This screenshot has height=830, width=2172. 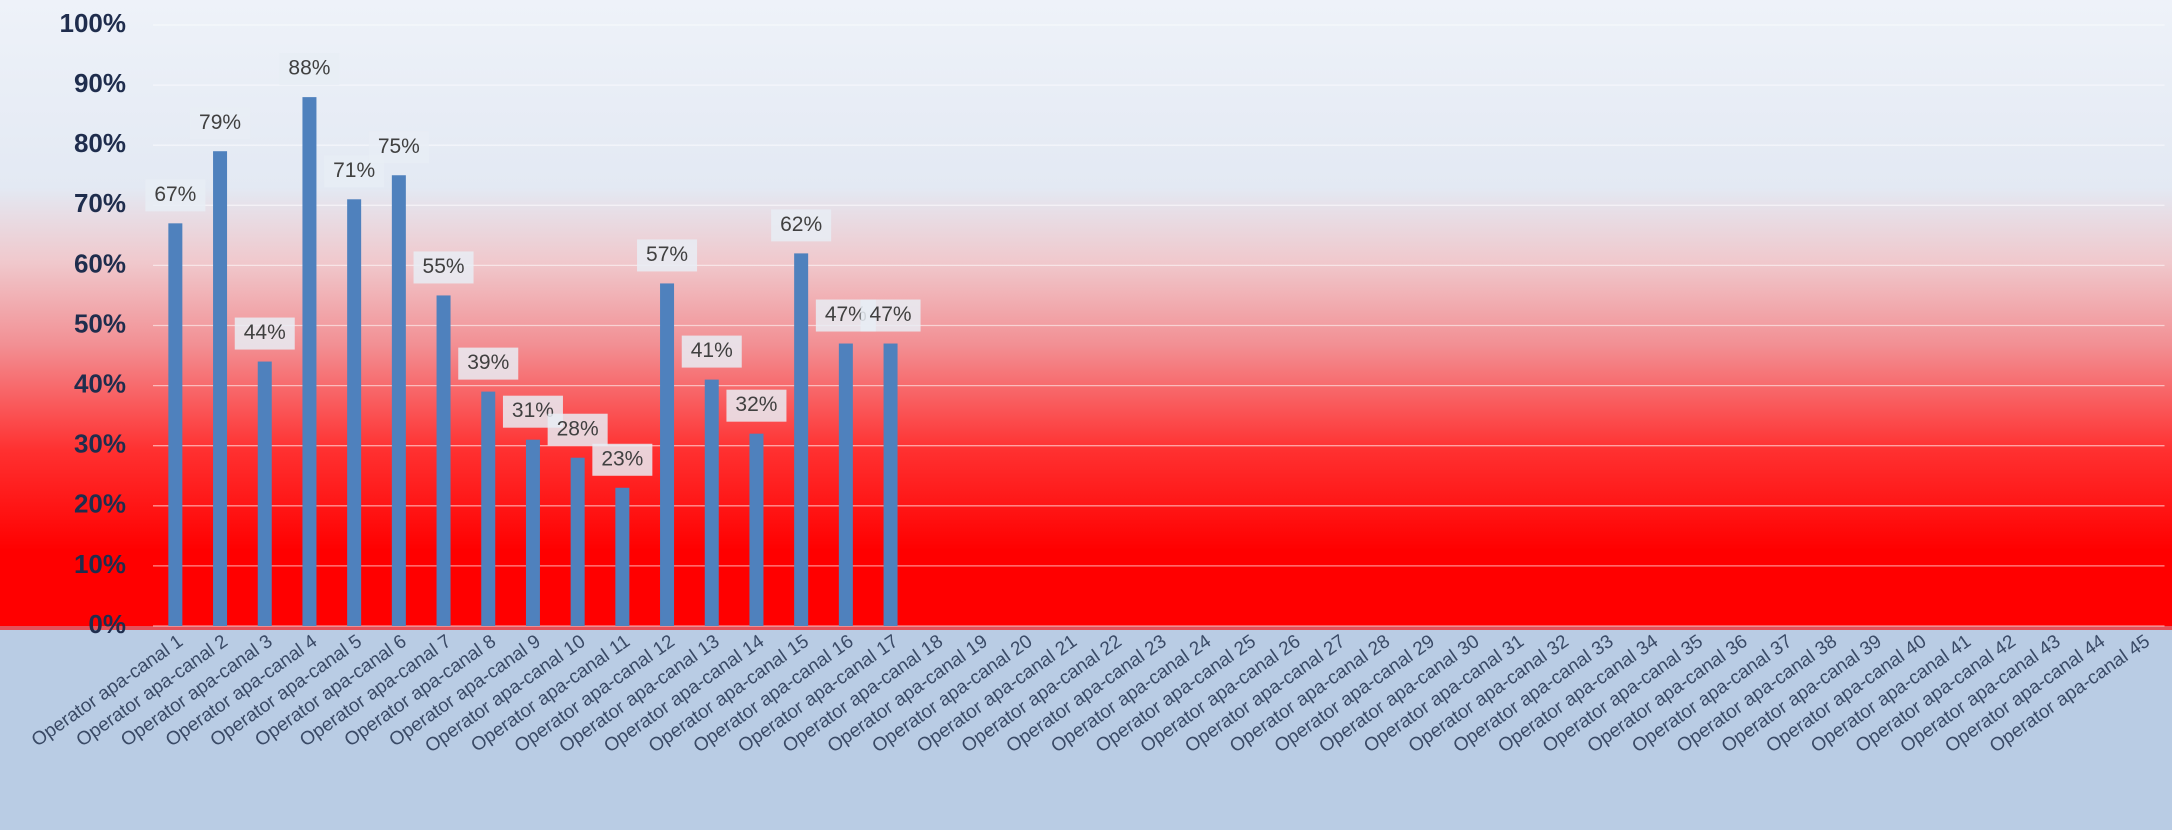 I want to click on data-label: 62%, so click(x=801, y=224).